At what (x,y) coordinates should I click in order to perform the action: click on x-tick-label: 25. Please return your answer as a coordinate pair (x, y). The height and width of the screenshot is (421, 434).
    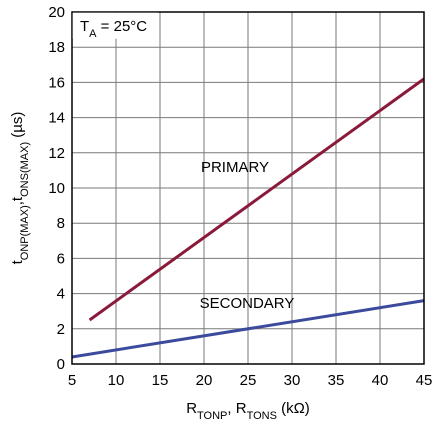
    Looking at the image, I should click on (248, 380).